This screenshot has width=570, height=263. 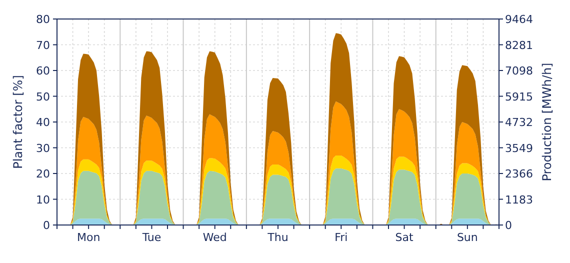 What do you see at coordinates (519, 71) in the screenshot?
I see `y2-tick-label: 7098` at bounding box center [519, 71].